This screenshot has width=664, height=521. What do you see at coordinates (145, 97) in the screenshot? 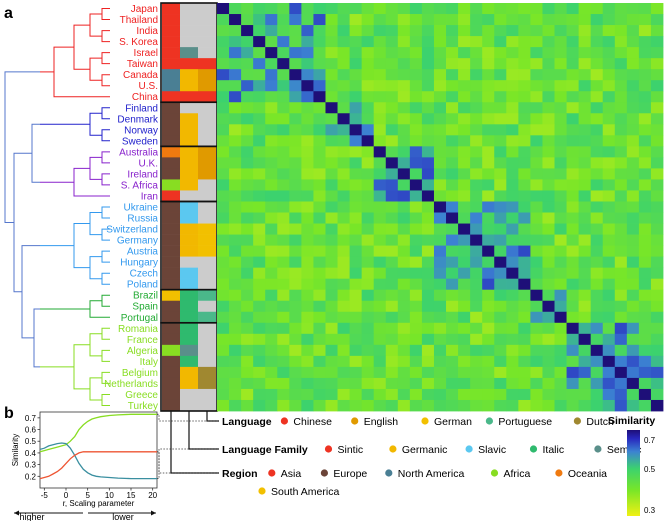
I see `country-label: China` at bounding box center [145, 97].